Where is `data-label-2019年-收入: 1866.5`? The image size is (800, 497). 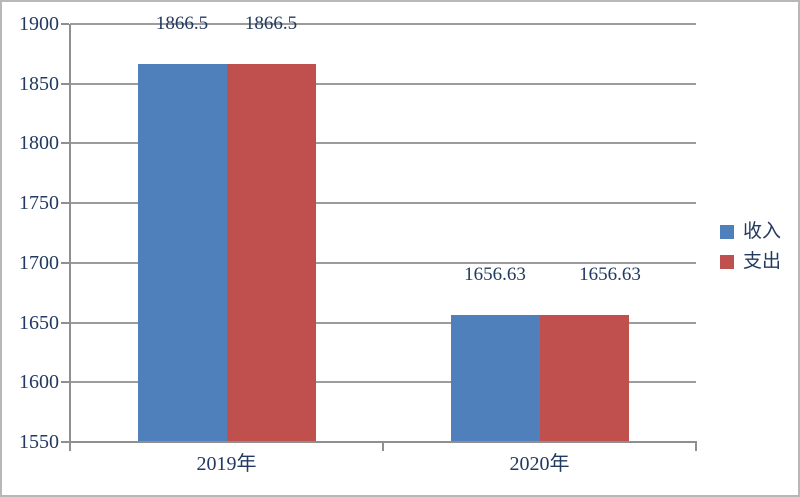 data-label-2019年-收入: 1866.5 is located at coordinates (182, 23).